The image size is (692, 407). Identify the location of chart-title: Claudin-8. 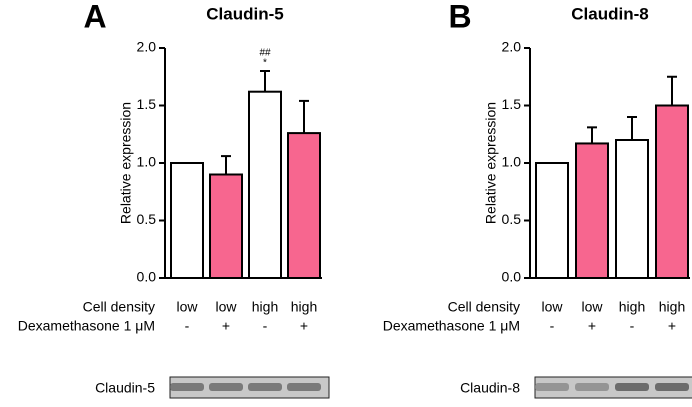
(609, 13).